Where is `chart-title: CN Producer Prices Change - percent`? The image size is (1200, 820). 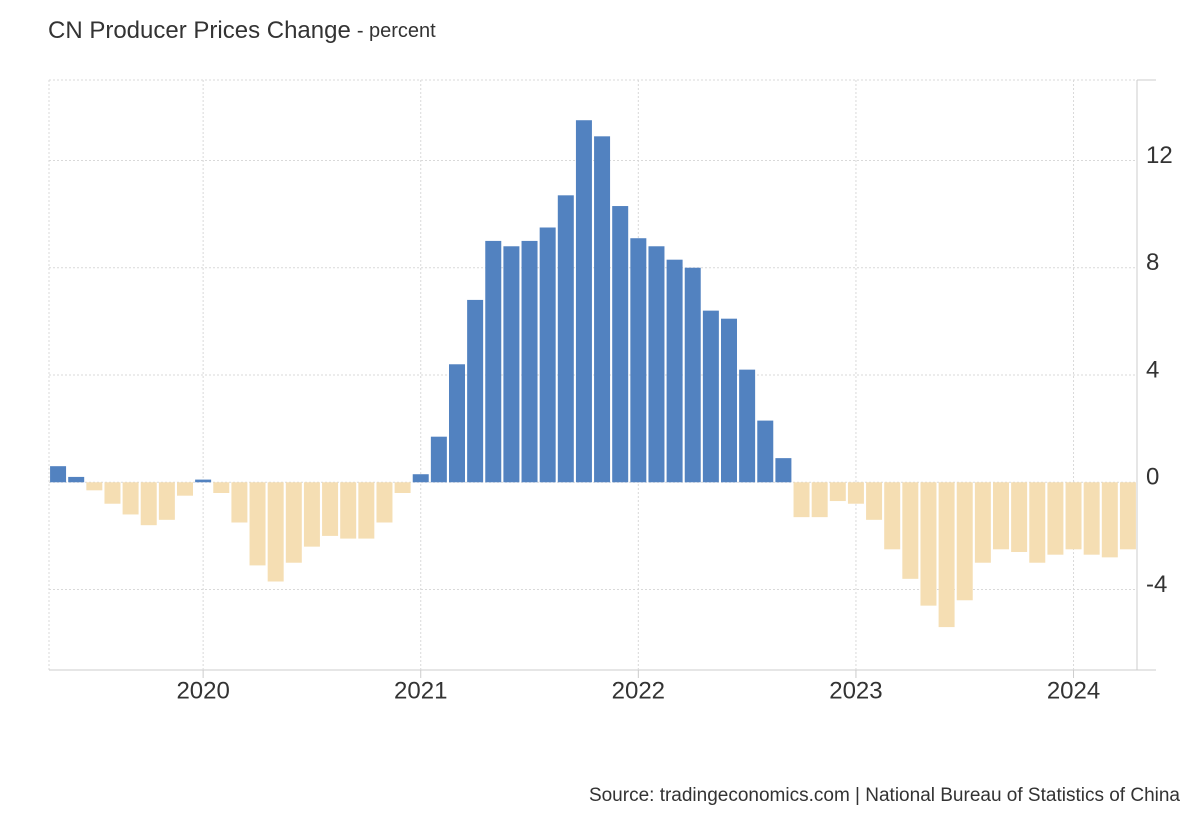 chart-title: CN Producer Prices Change - percent is located at coordinates (242, 30).